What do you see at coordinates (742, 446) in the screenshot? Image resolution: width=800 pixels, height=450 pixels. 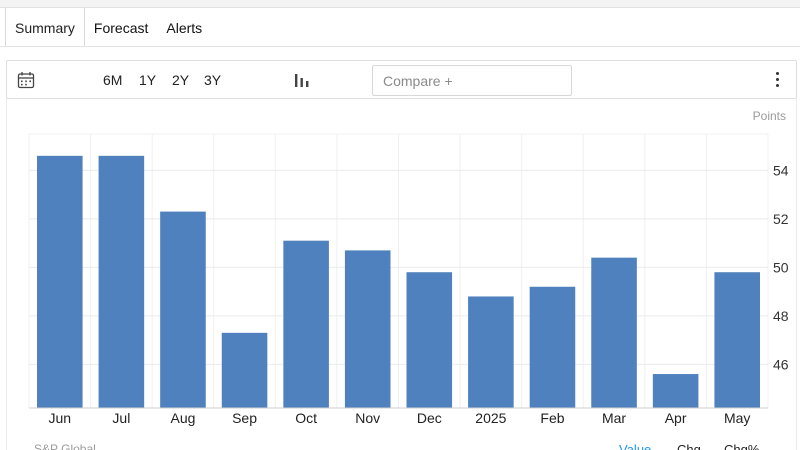 I see `change-percent-button: Chg%` at bounding box center [742, 446].